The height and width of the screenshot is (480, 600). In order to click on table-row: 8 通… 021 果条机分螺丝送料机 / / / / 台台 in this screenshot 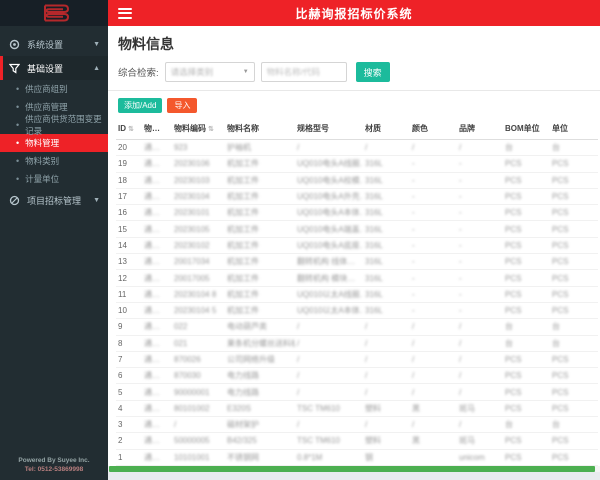, I will do `click(357, 343)`.